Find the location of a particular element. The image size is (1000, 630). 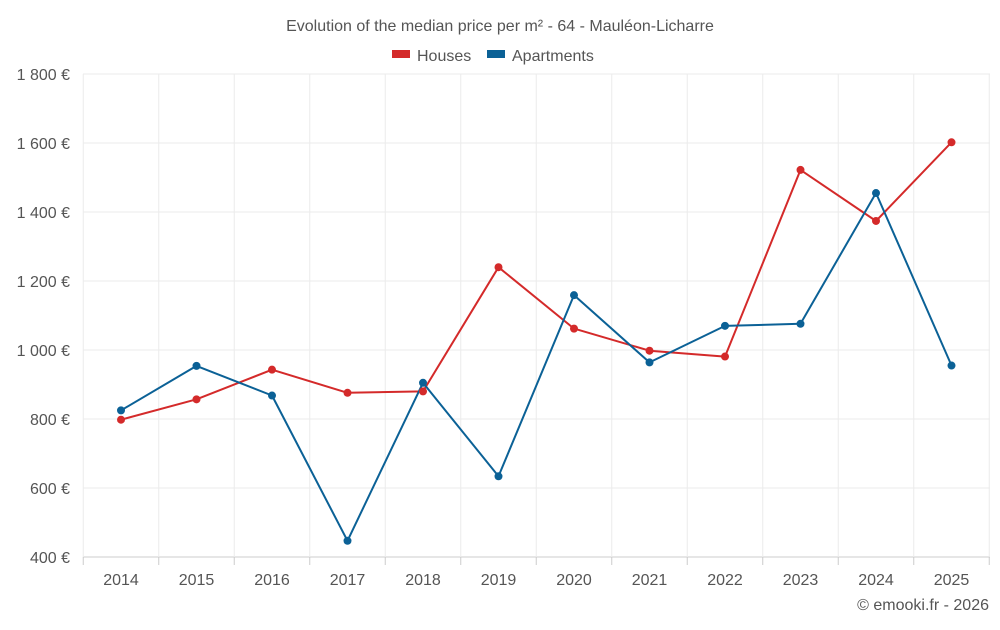

credit-text: © emooki.fr - 2026 is located at coordinates (923, 605).